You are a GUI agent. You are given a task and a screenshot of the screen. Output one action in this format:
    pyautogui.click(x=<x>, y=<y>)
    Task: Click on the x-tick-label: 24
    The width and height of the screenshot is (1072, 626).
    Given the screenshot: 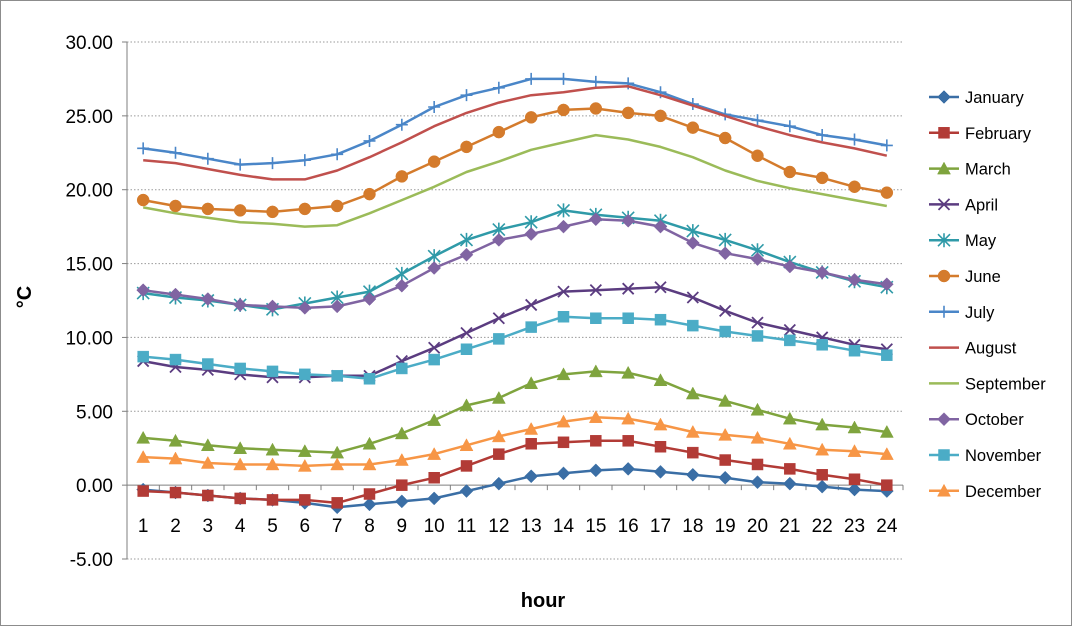 What is the action you would take?
    pyautogui.click(x=887, y=526)
    